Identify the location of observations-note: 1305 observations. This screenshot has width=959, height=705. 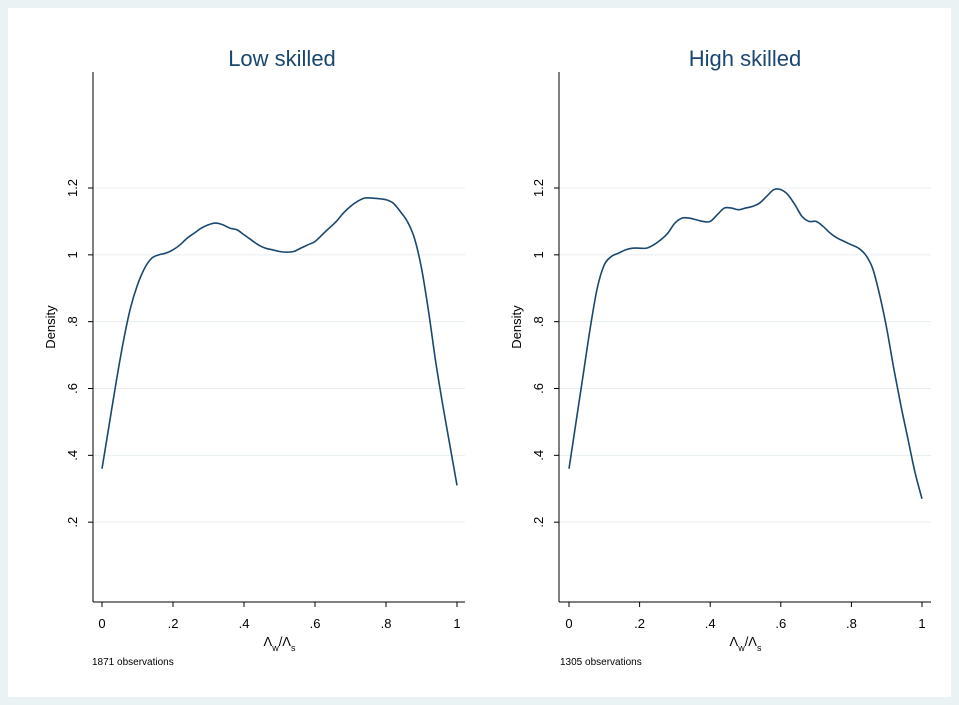
(601, 662).